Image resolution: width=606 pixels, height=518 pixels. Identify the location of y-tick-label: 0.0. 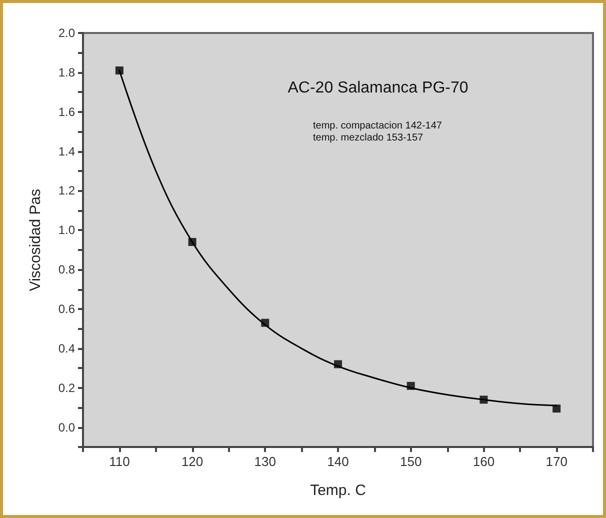
(67, 427).